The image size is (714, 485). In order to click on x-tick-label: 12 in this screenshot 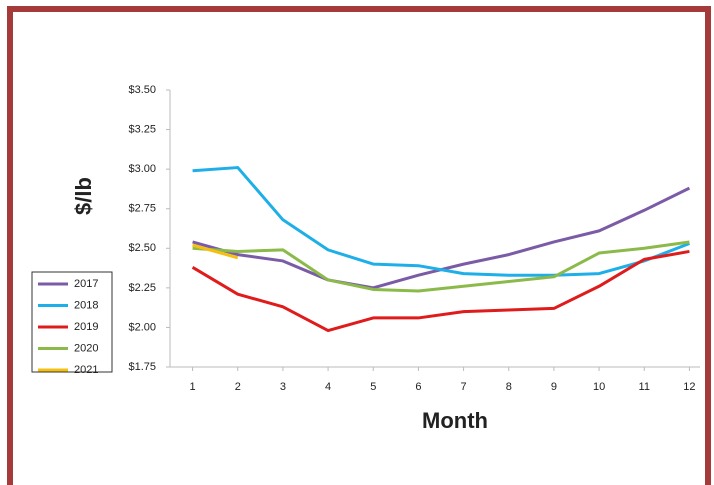, I will do `click(689, 387)`.